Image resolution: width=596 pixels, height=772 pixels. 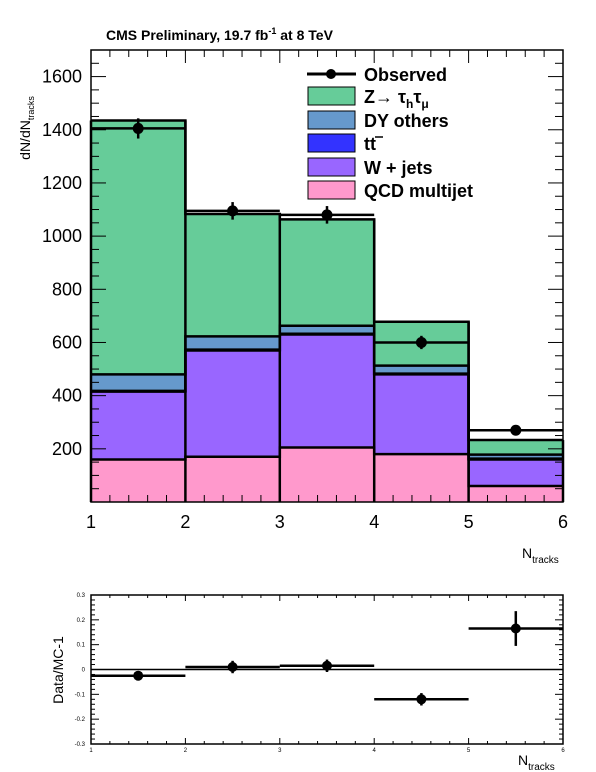 I want to click on legend-entry-ttbar: tt, so click(x=345, y=143).